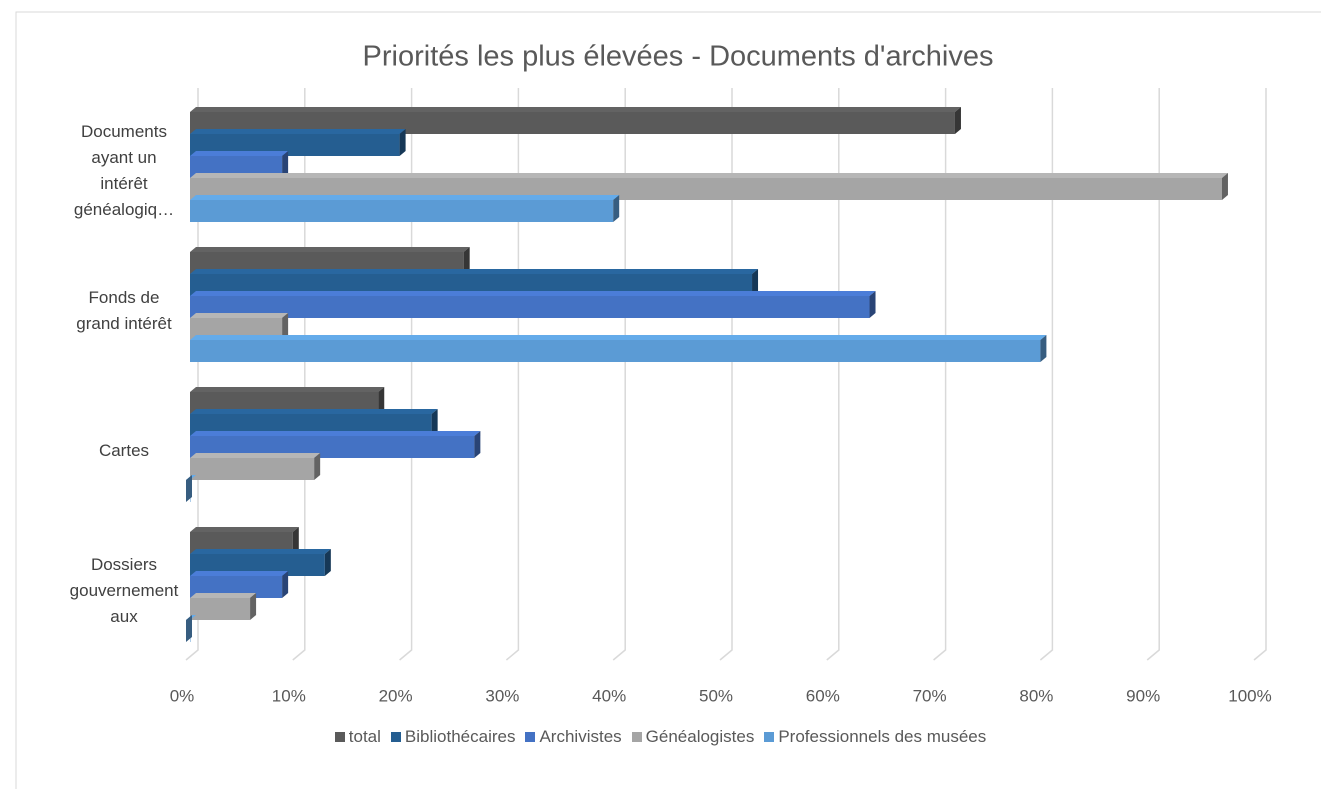  I want to click on y-tick-label: Cartes, so click(124, 450).